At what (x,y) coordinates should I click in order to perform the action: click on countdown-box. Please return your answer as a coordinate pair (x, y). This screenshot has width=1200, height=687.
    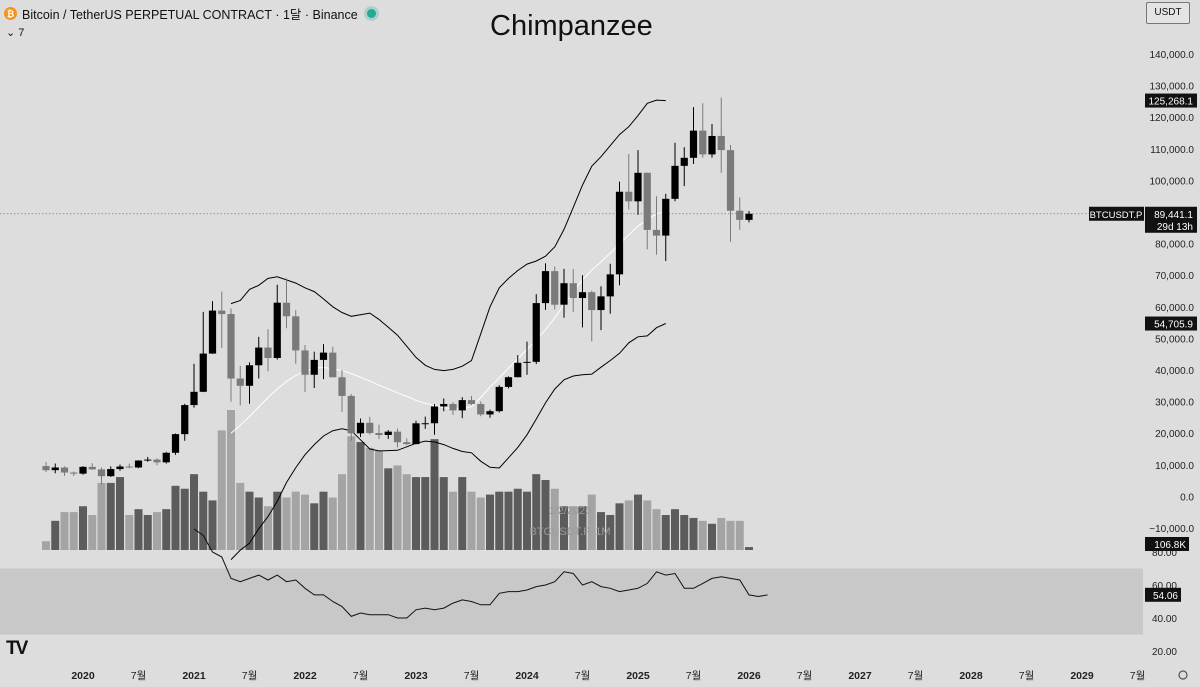
    Looking at the image, I should click on (1171, 226).